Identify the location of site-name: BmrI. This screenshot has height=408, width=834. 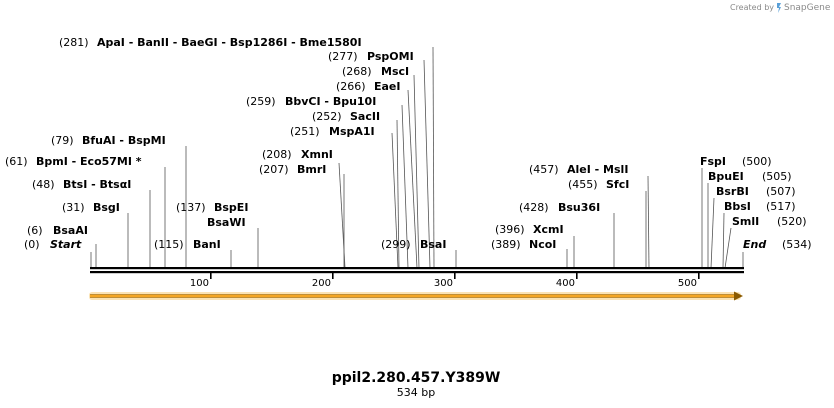
(311, 169).